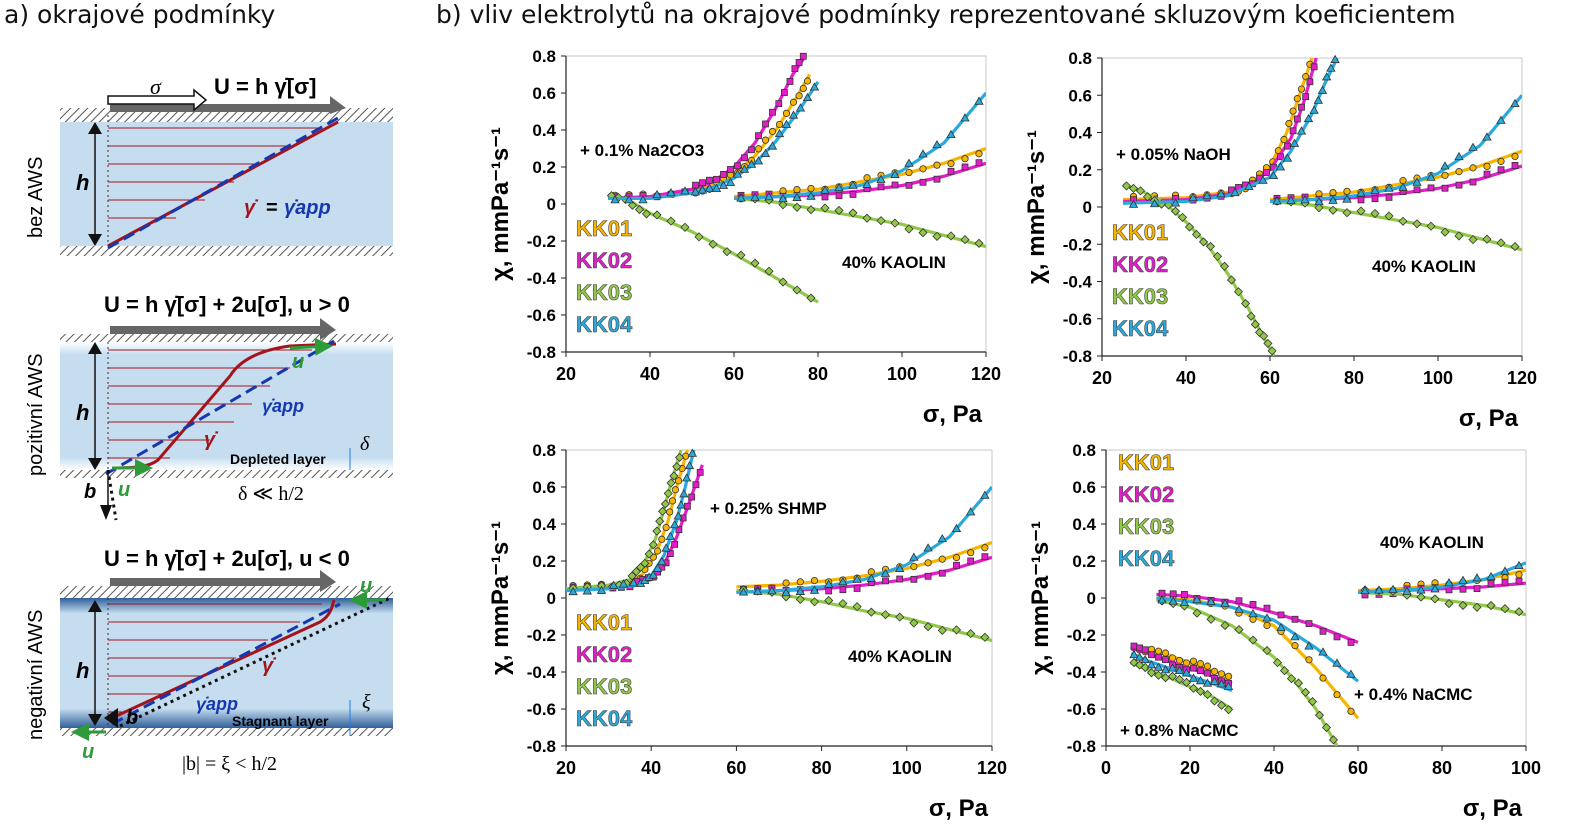  What do you see at coordinates (651, 768) in the screenshot?
I see `x-tick-label: 40` at bounding box center [651, 768].